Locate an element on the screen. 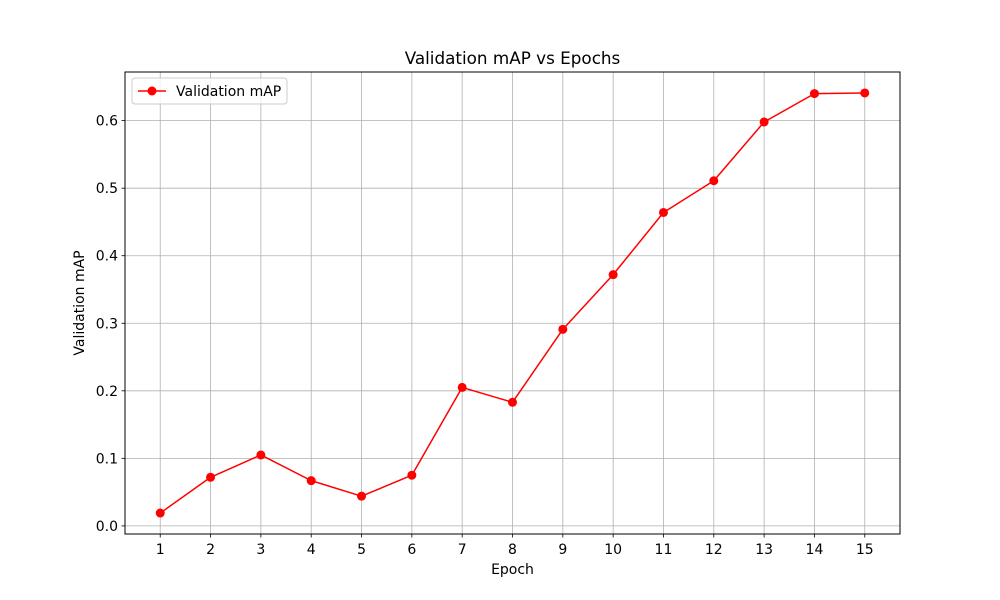 Image resolution: width=1000 pixels, height=600 pixels. legend: Validation mAP is located at coordinates (209, 91).